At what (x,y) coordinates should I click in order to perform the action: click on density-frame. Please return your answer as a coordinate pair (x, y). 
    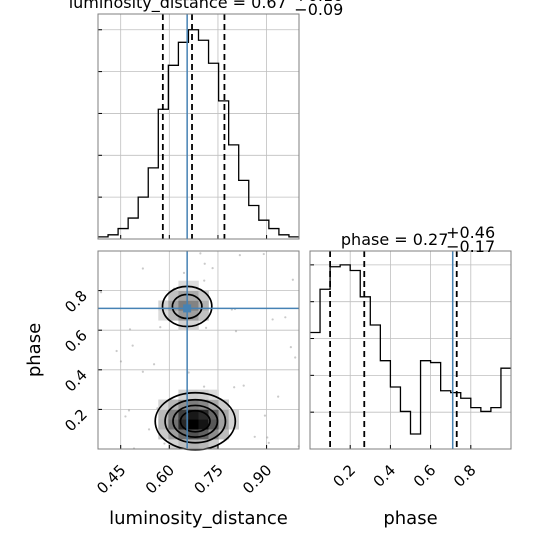
    Looking at the image, I should click on (198, 350).